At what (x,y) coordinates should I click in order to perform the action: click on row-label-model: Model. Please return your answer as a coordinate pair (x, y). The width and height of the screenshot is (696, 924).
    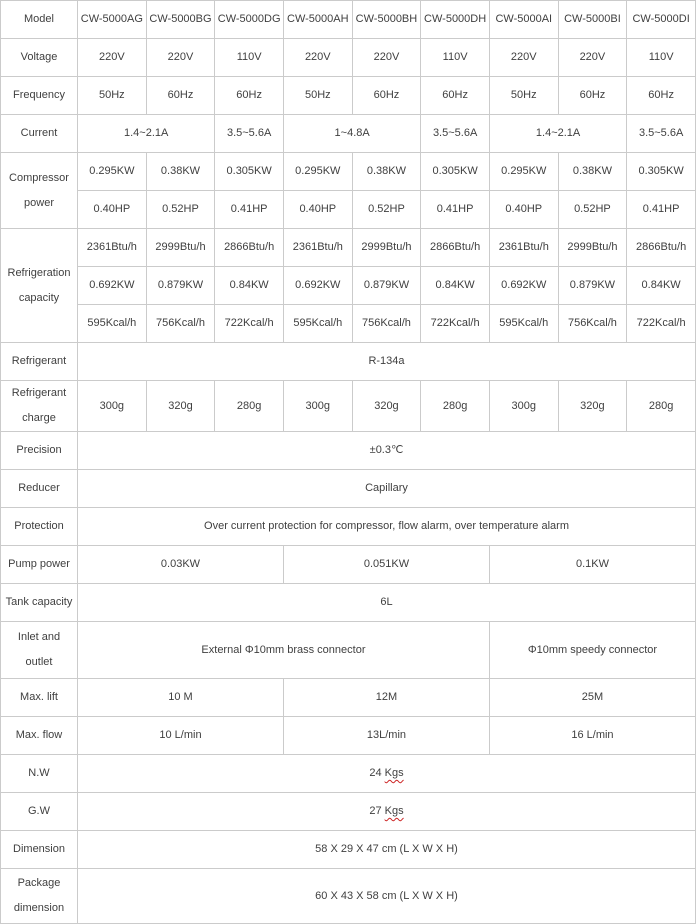
    Looking at the image, I should click on (39, 19).